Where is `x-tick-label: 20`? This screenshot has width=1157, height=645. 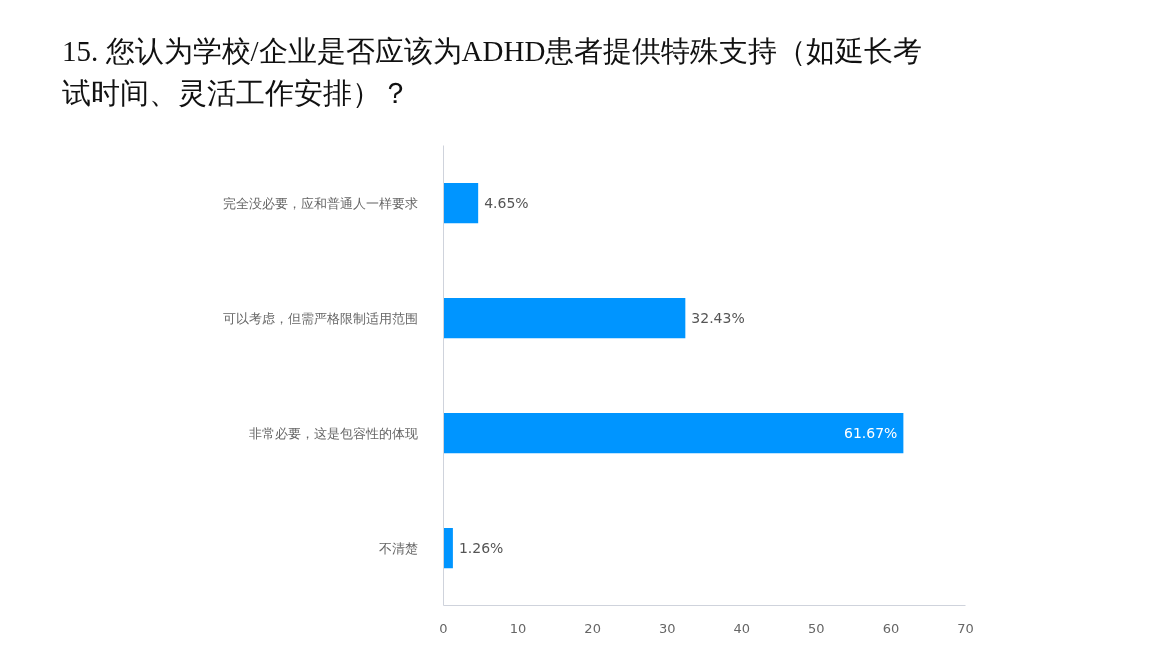 x-tick-label: 20 is located at coordinates (592, 628).